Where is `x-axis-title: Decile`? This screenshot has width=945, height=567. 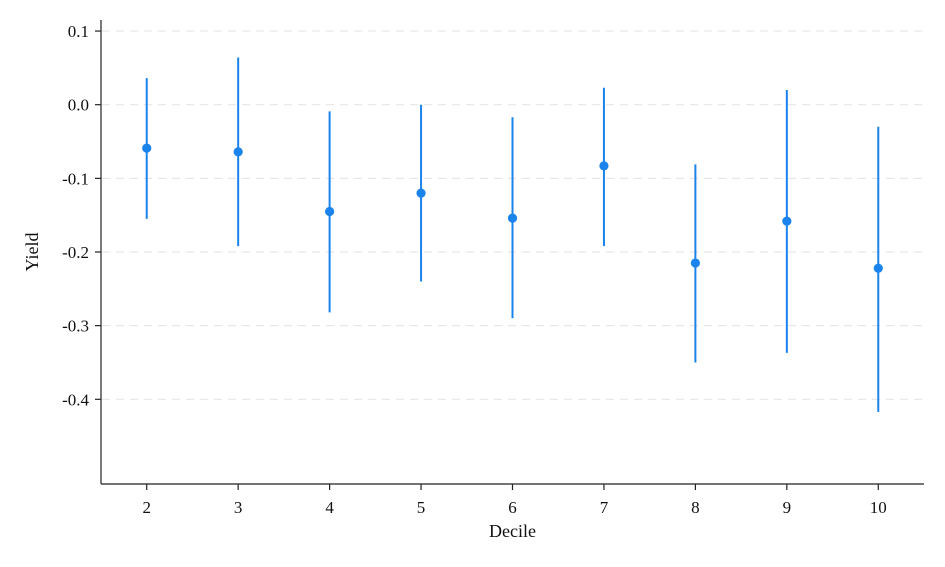
x-axis-title: Decile is located at coordinates (512, 531).